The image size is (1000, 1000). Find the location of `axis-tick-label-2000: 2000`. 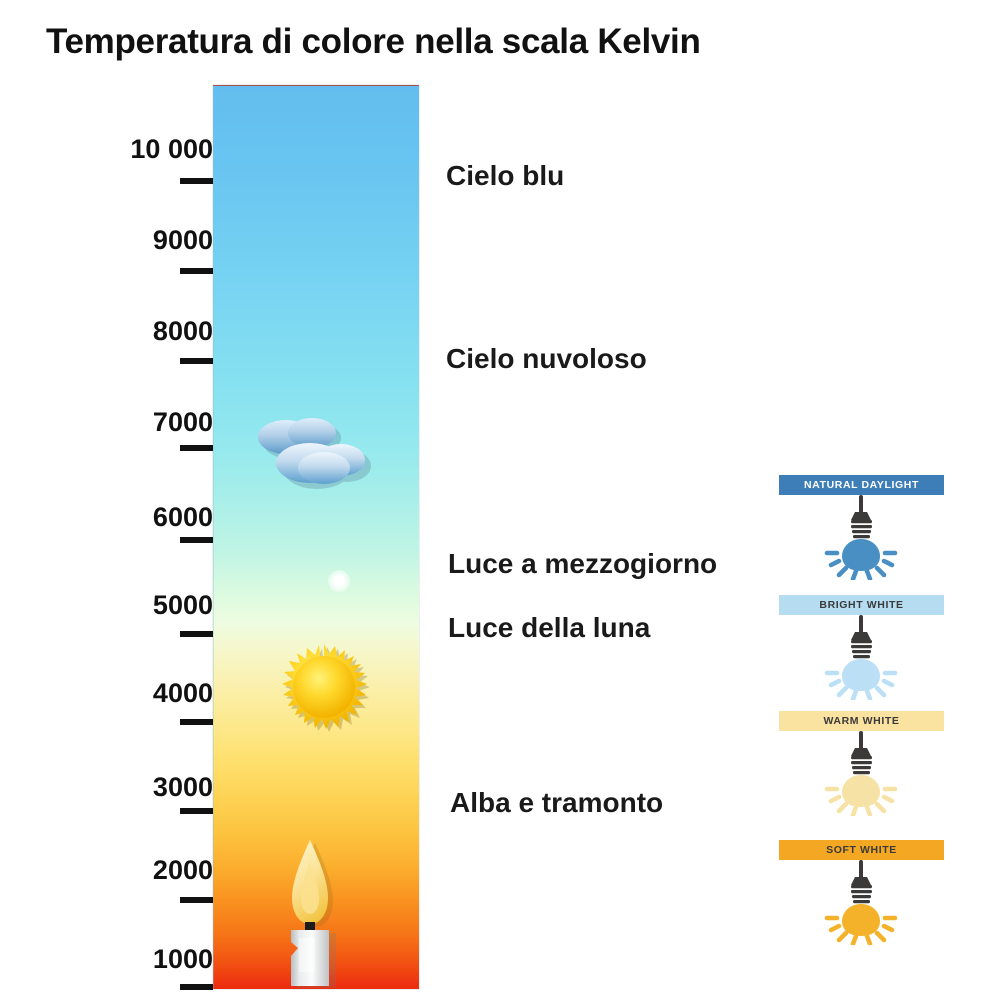

axis-tick-label-2000: 2000 is located at coordinates (182, 870).